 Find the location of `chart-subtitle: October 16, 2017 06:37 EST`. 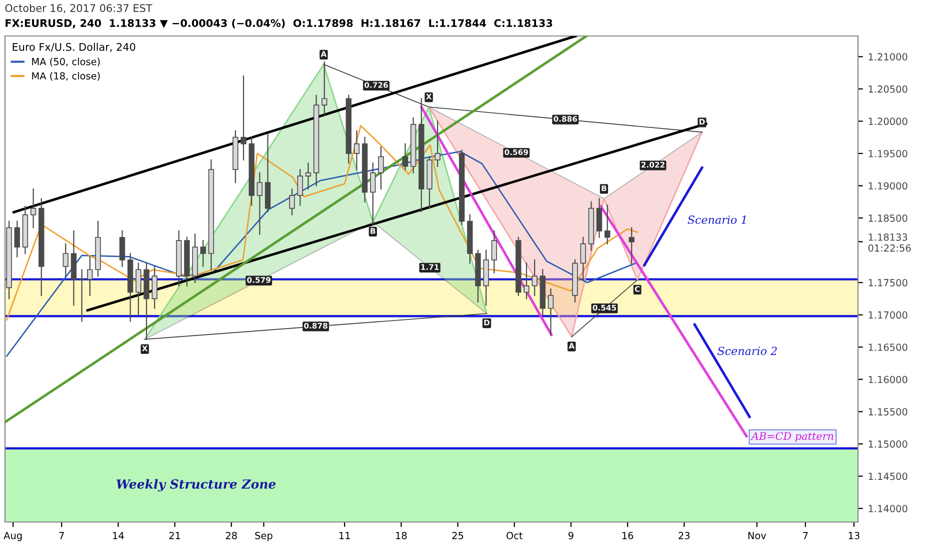

chart-subtitle: October 16, 2017 06:37 EST is located at coordinates (78, 9).